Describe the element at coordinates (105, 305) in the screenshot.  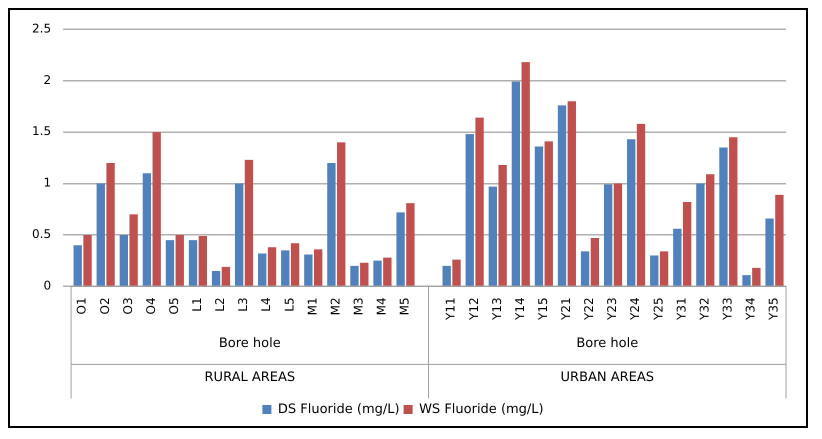
I see `x-tick-label: O2` at that location.